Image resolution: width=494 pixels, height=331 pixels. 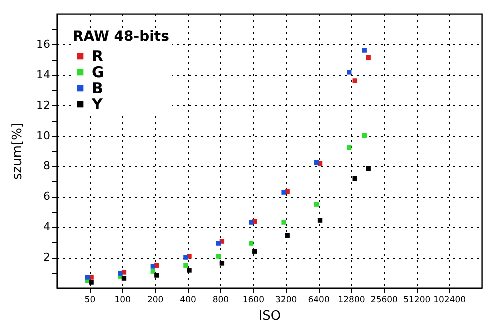 What do you see at coordinates (155, 301) in the screenshot?
I see `x-tick-label: 200` at bounding box center [155, 301].